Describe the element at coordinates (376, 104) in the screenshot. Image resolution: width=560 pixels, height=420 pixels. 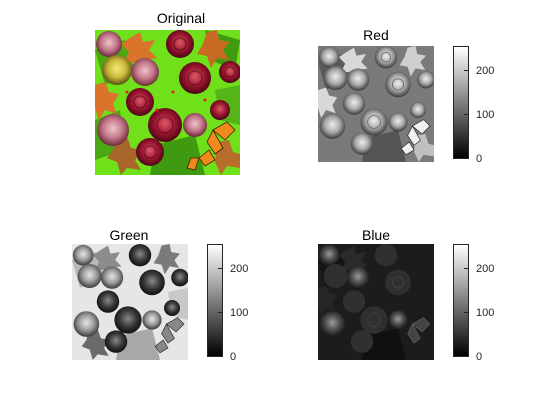
I see `red-channel-image` at that location.